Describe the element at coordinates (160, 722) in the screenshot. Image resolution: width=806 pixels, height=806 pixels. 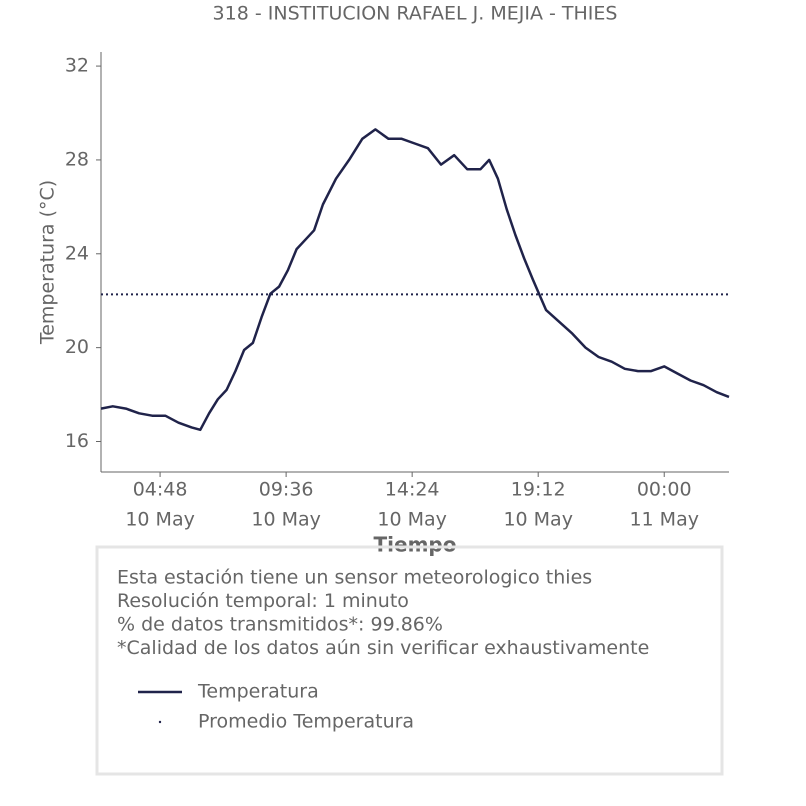
I see `legend-swatch` at that location.